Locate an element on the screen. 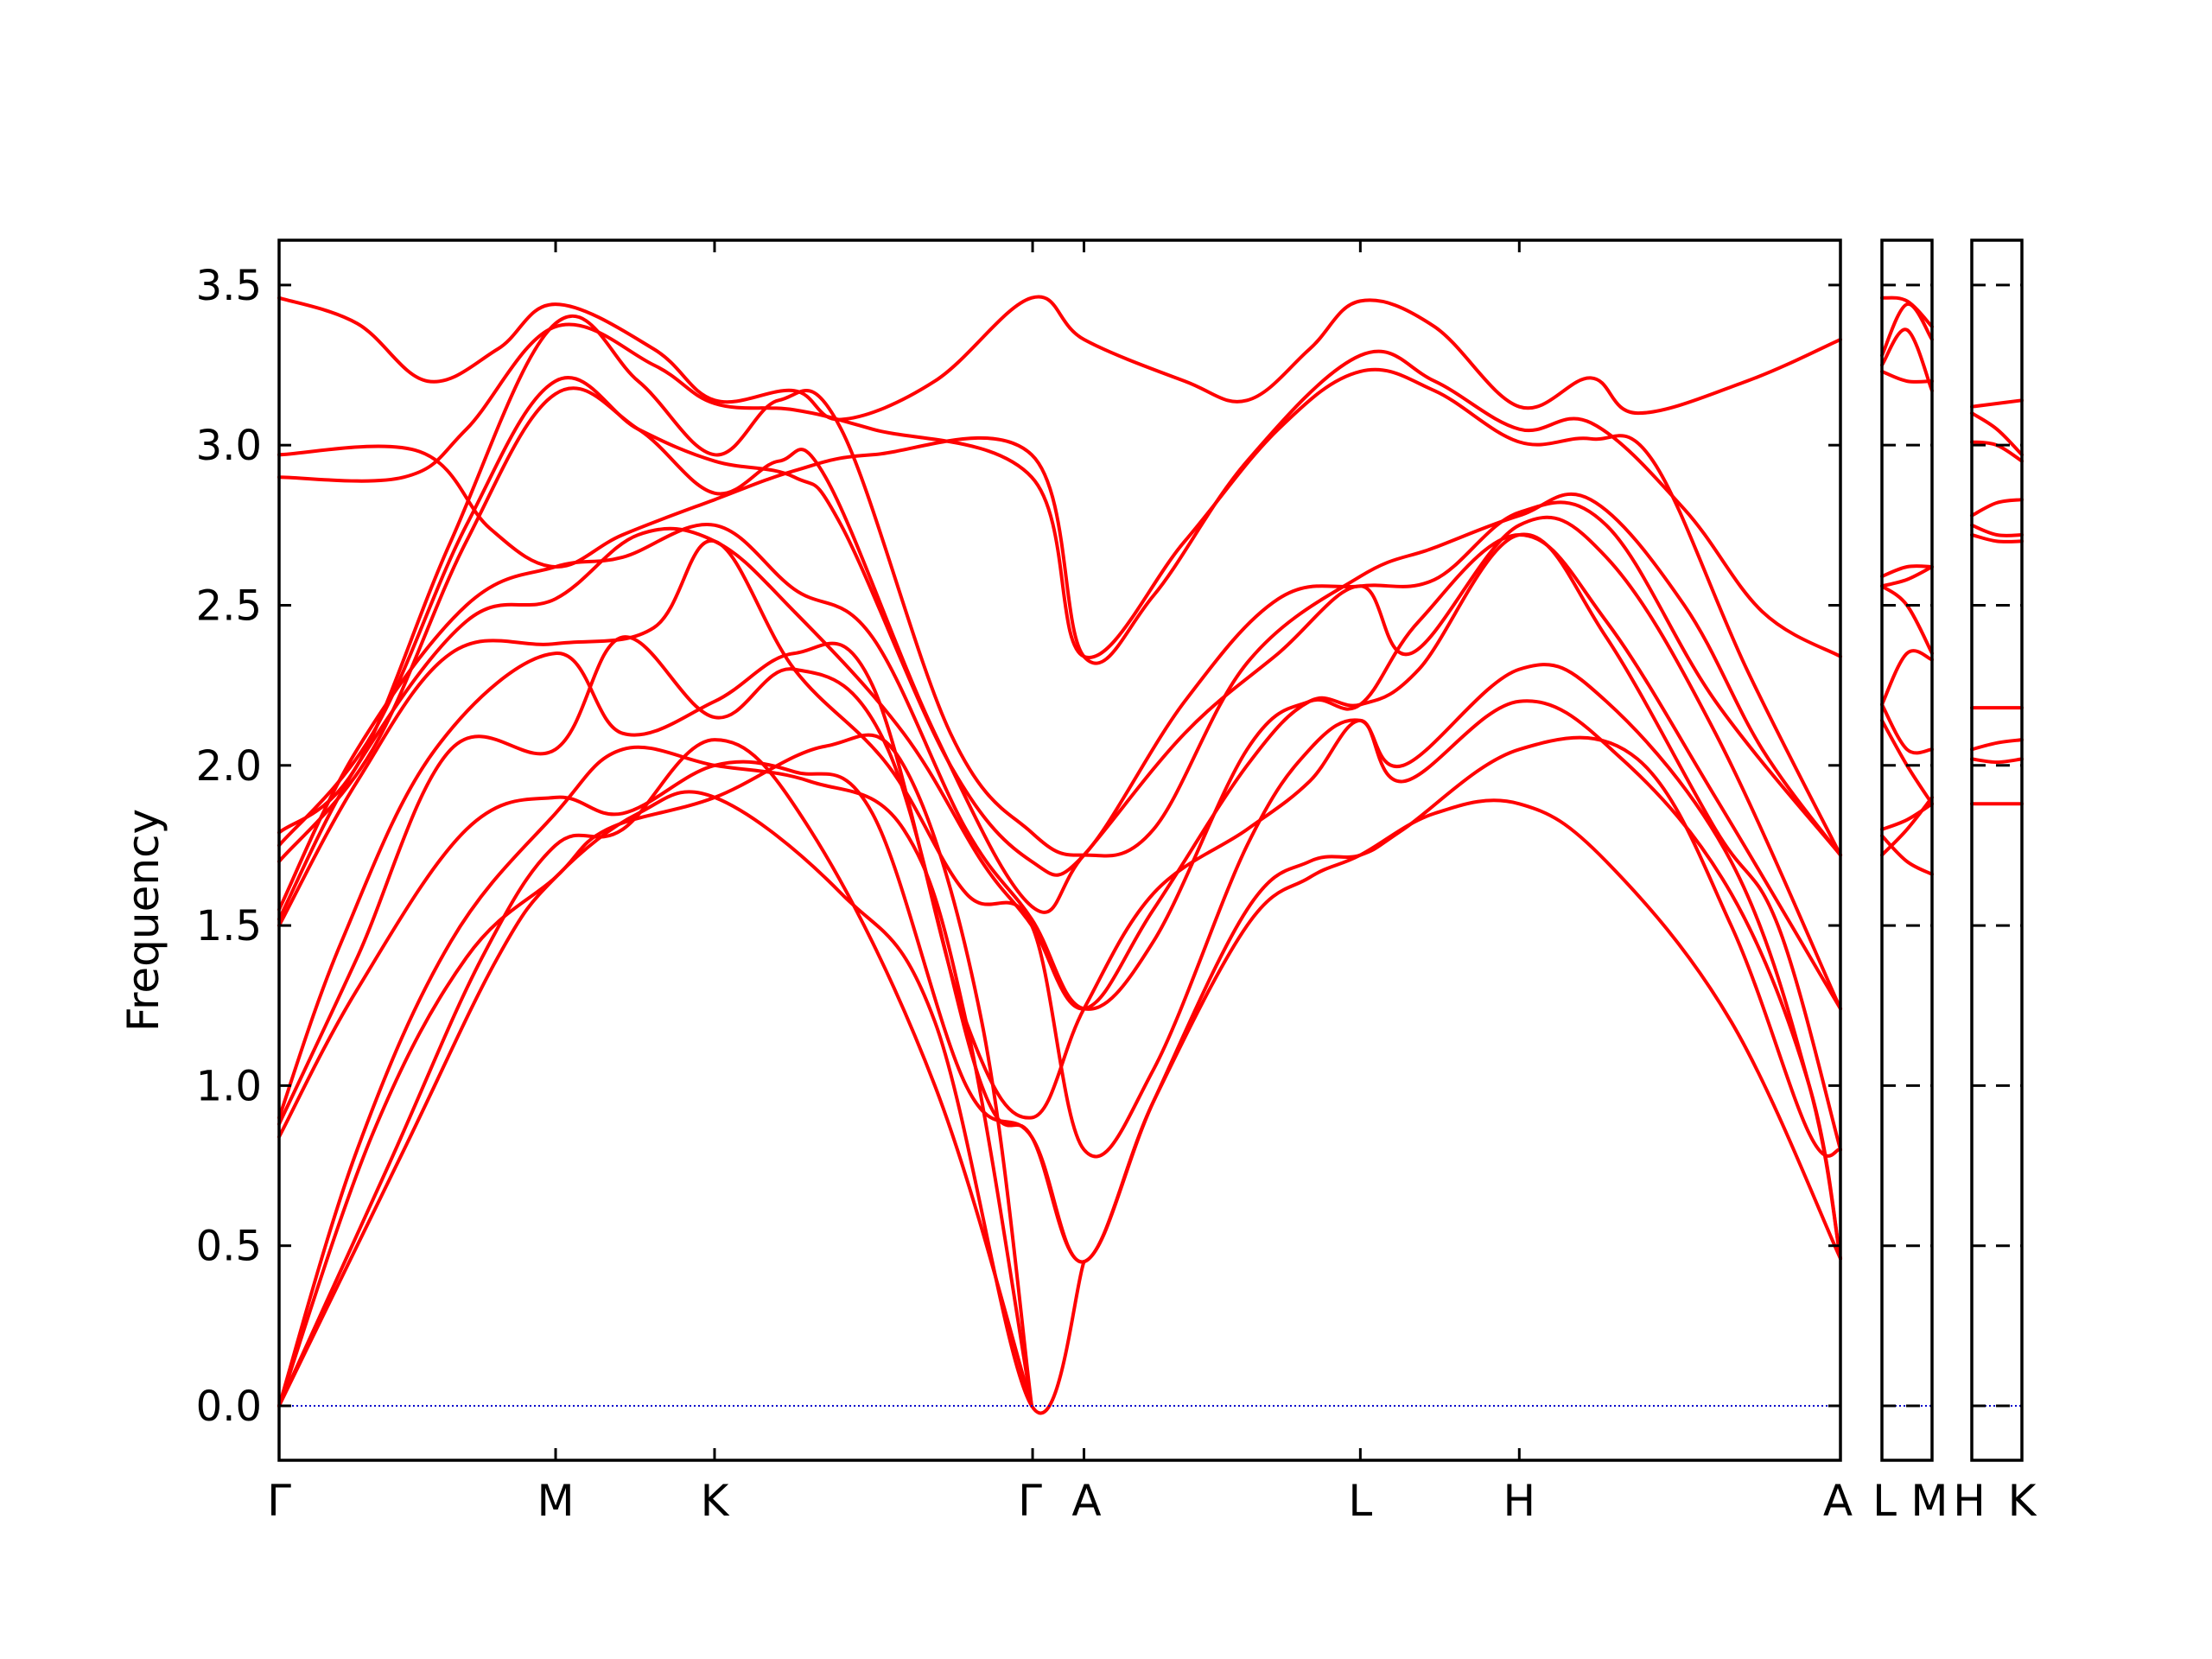  y-tick-label-7: 3.0 is located at coordinates (229, 446).